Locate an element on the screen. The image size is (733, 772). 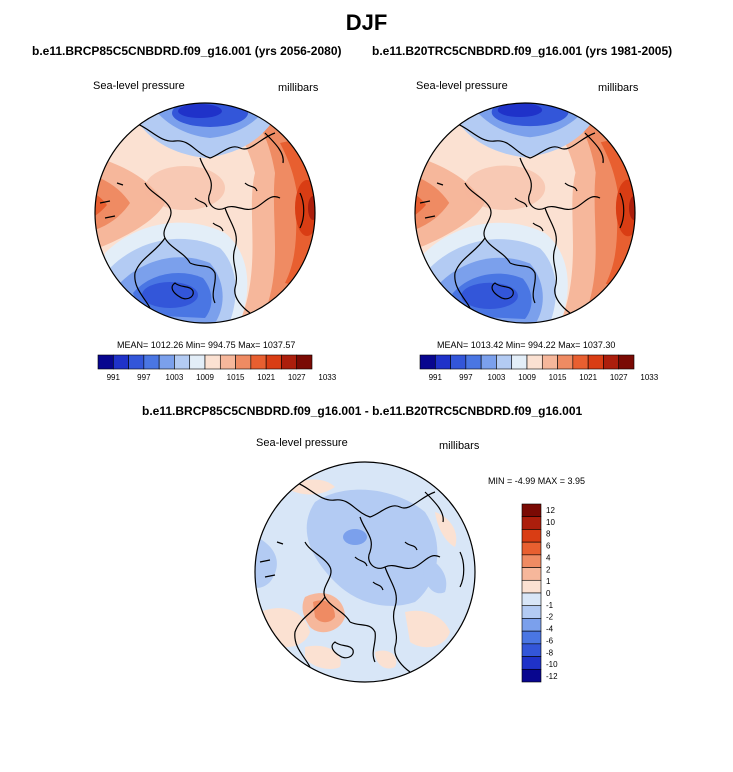
panel3-colorbar-tick-label: -6 is located at coordinates (550, 640).